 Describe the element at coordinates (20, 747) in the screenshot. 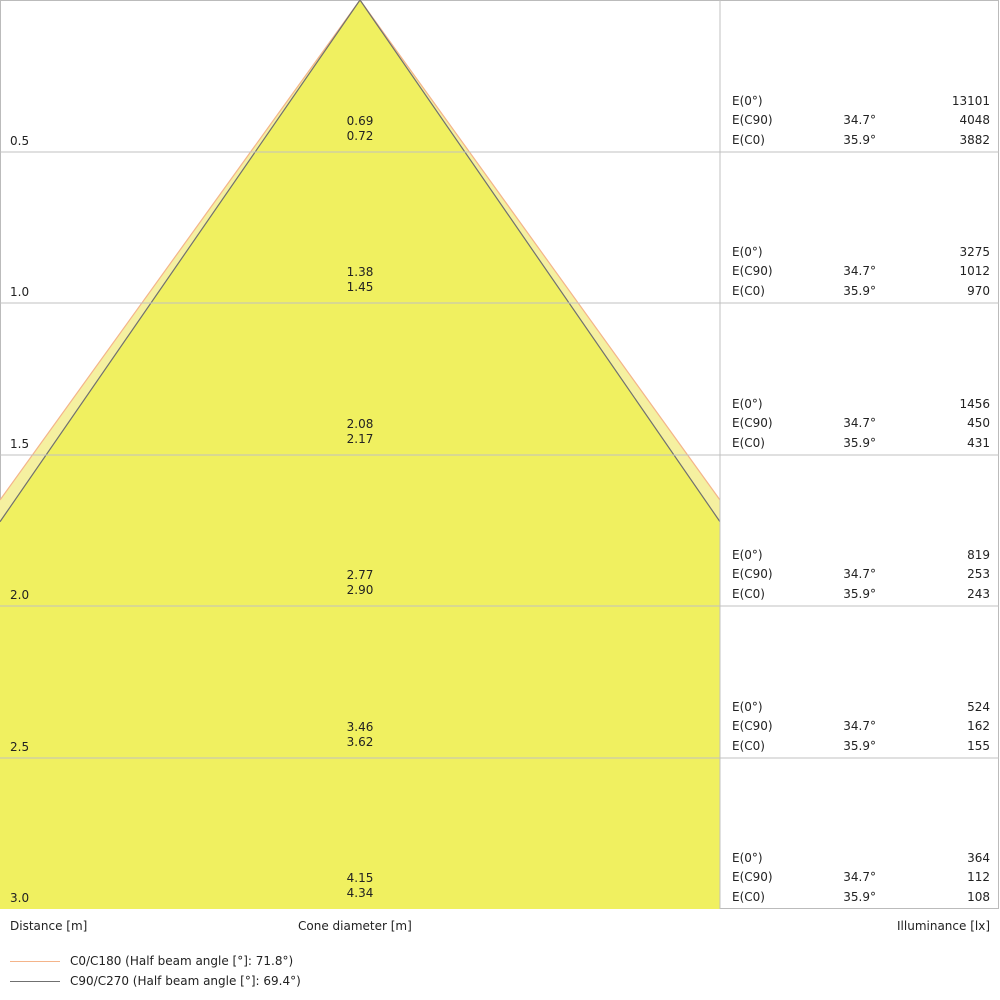

I see `distance-label: 2.5` at that location.